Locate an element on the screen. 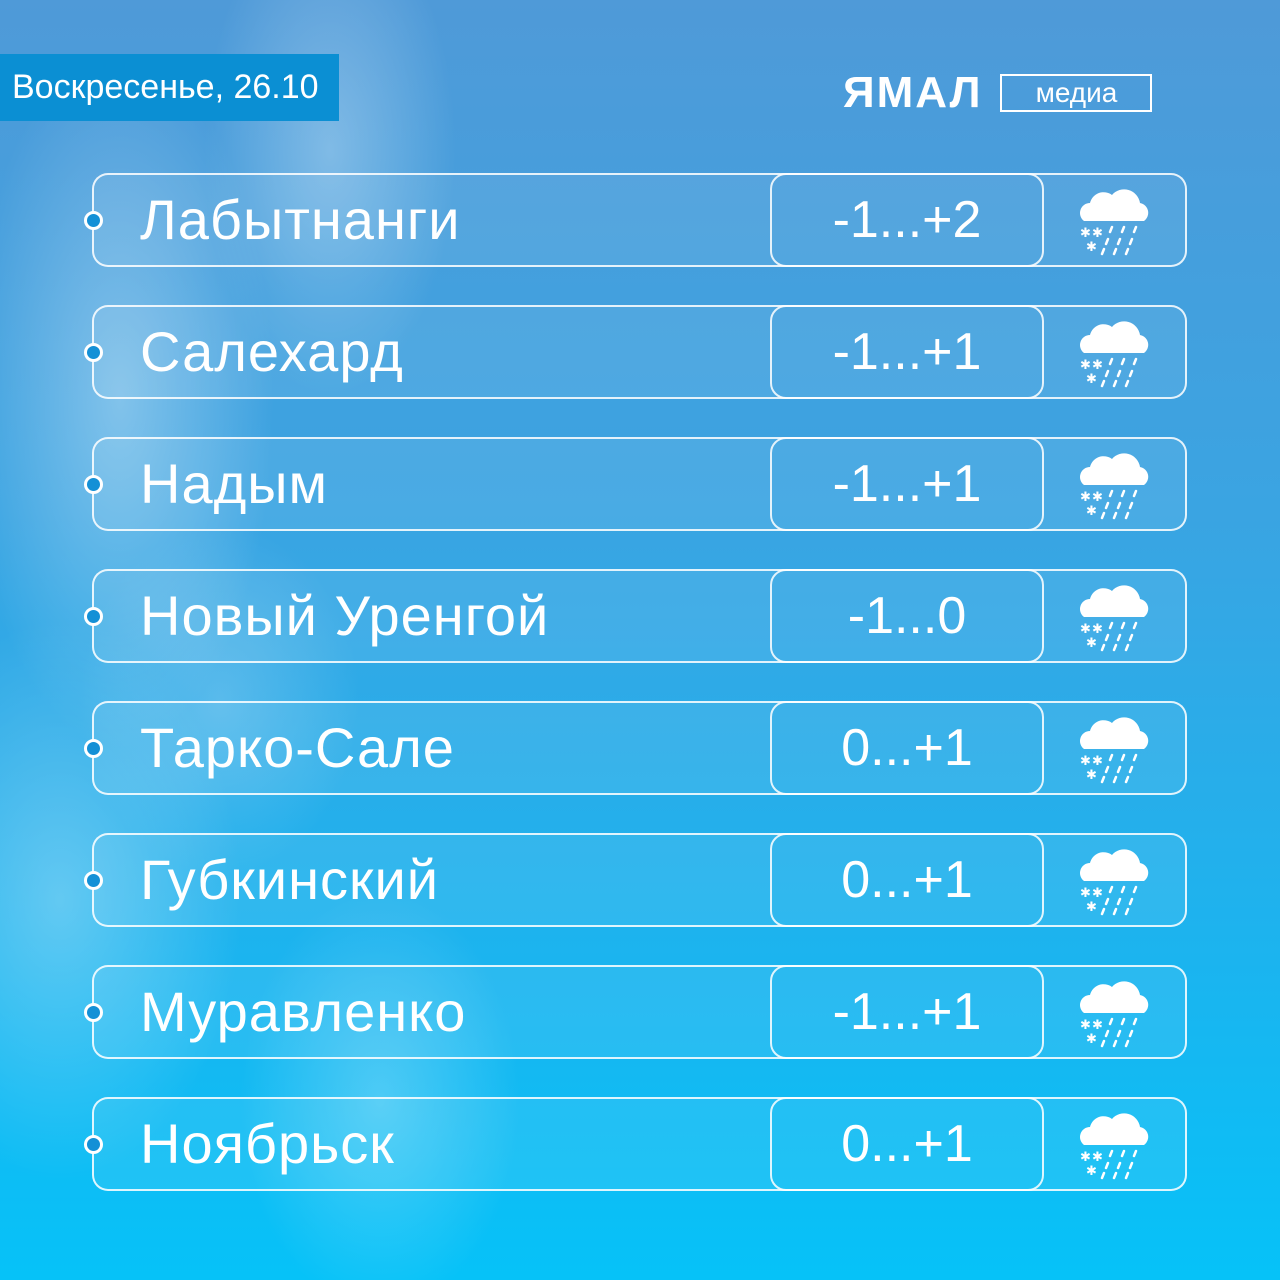 This screenshot has height=1280, width=1280. city-name: Салехард is located at coordinates (272, 351).